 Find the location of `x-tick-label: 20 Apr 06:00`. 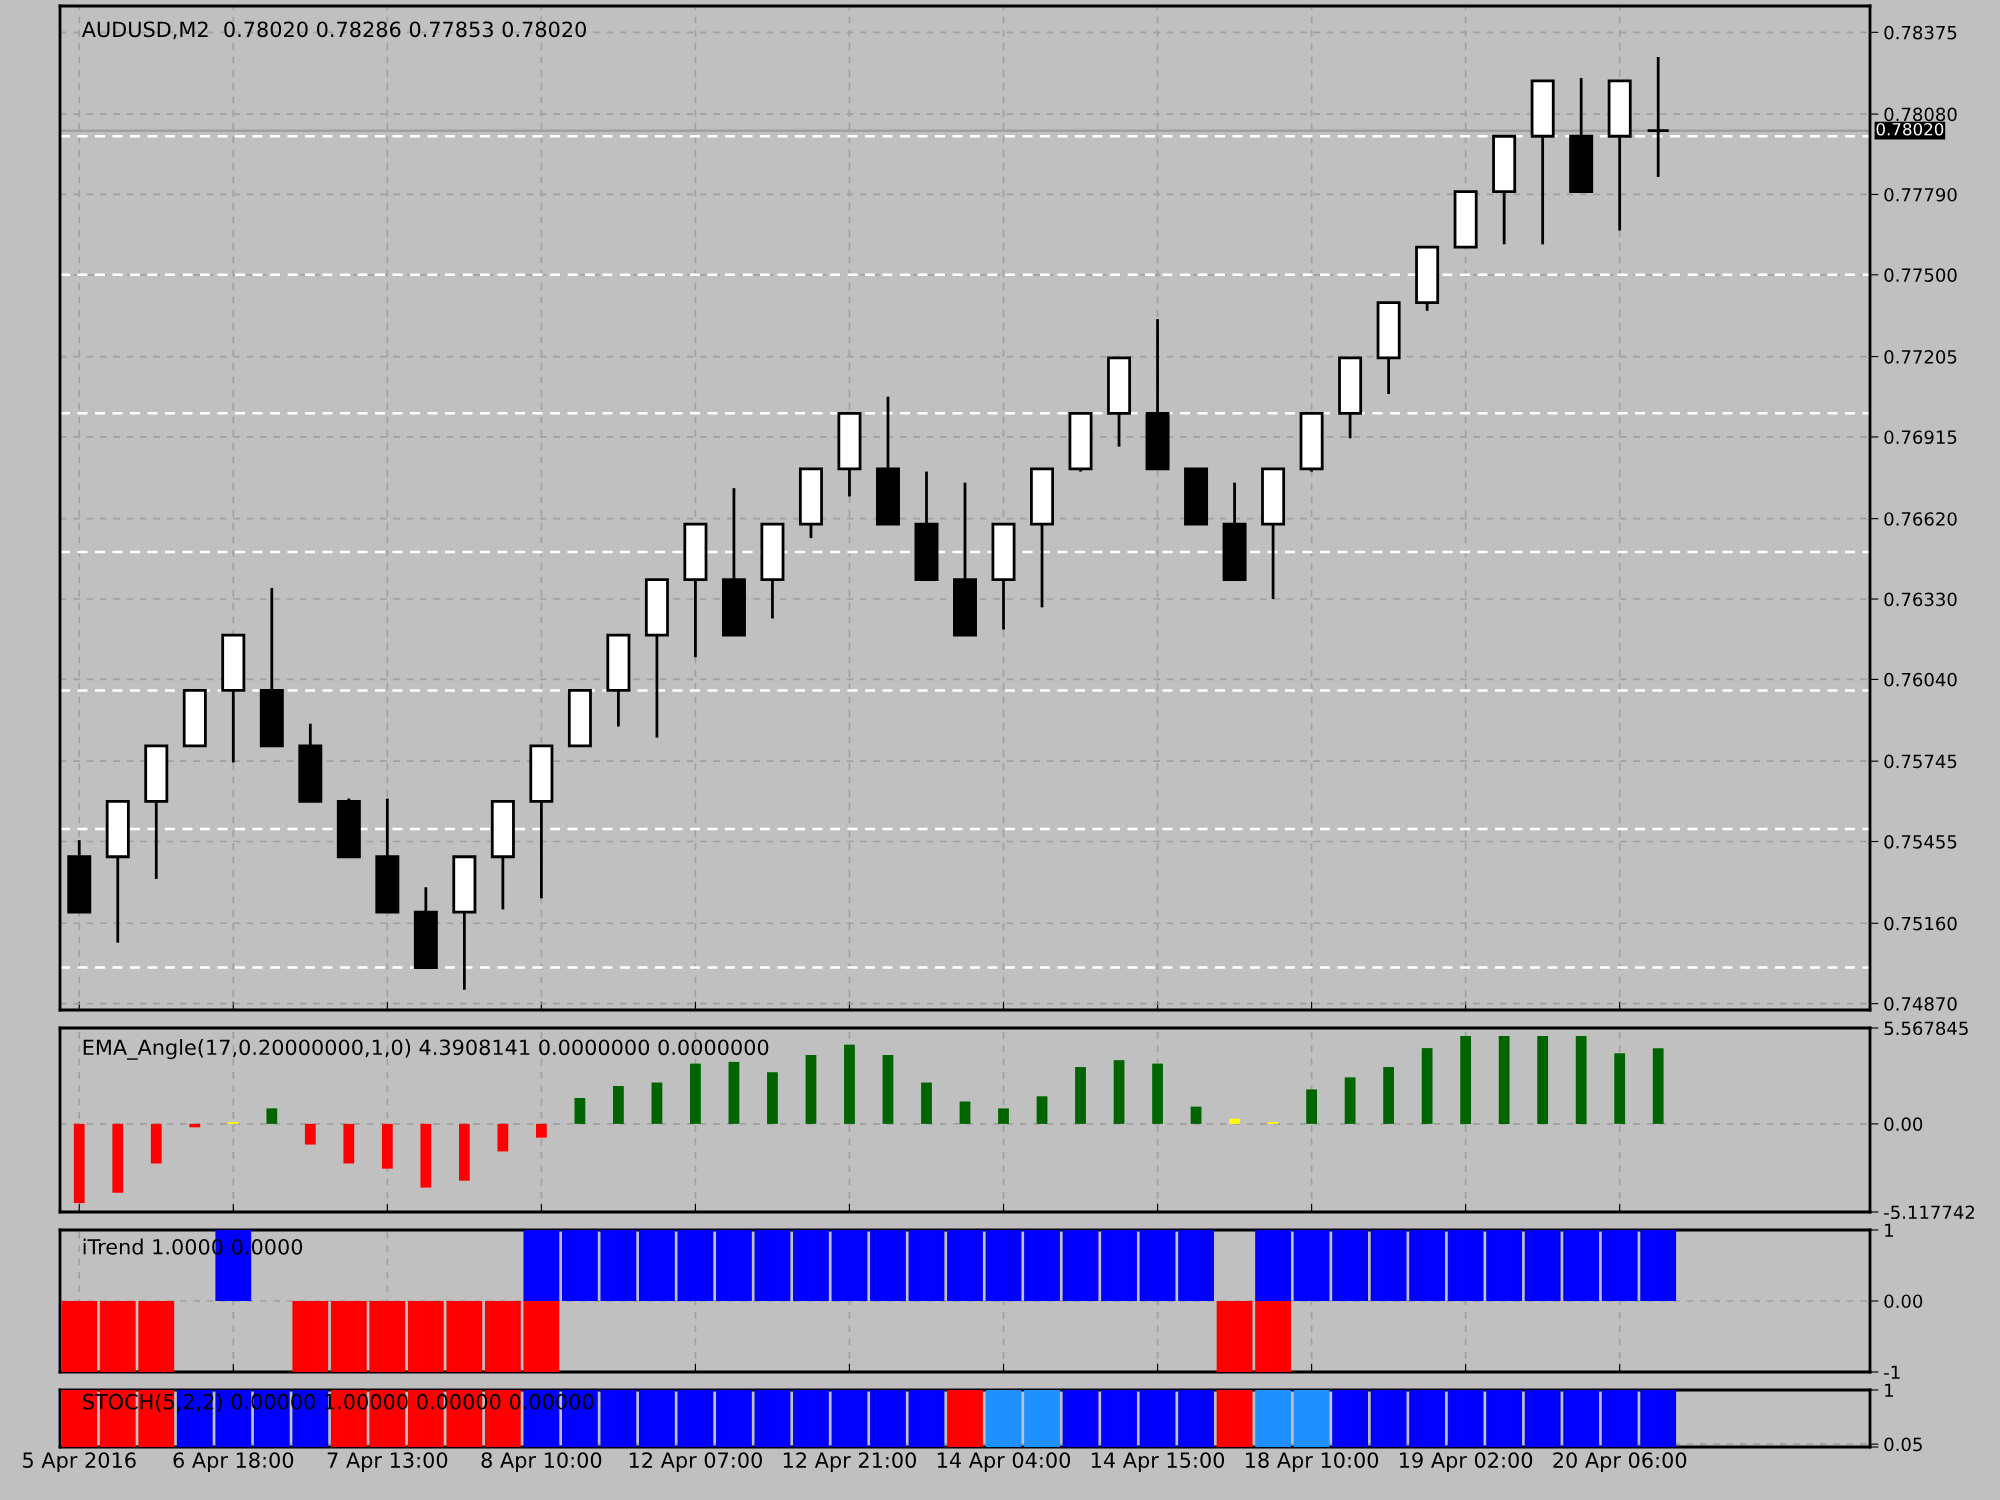

x-tick-label: 20 Apr 06:00 is located at coordinates (1620, 1462).